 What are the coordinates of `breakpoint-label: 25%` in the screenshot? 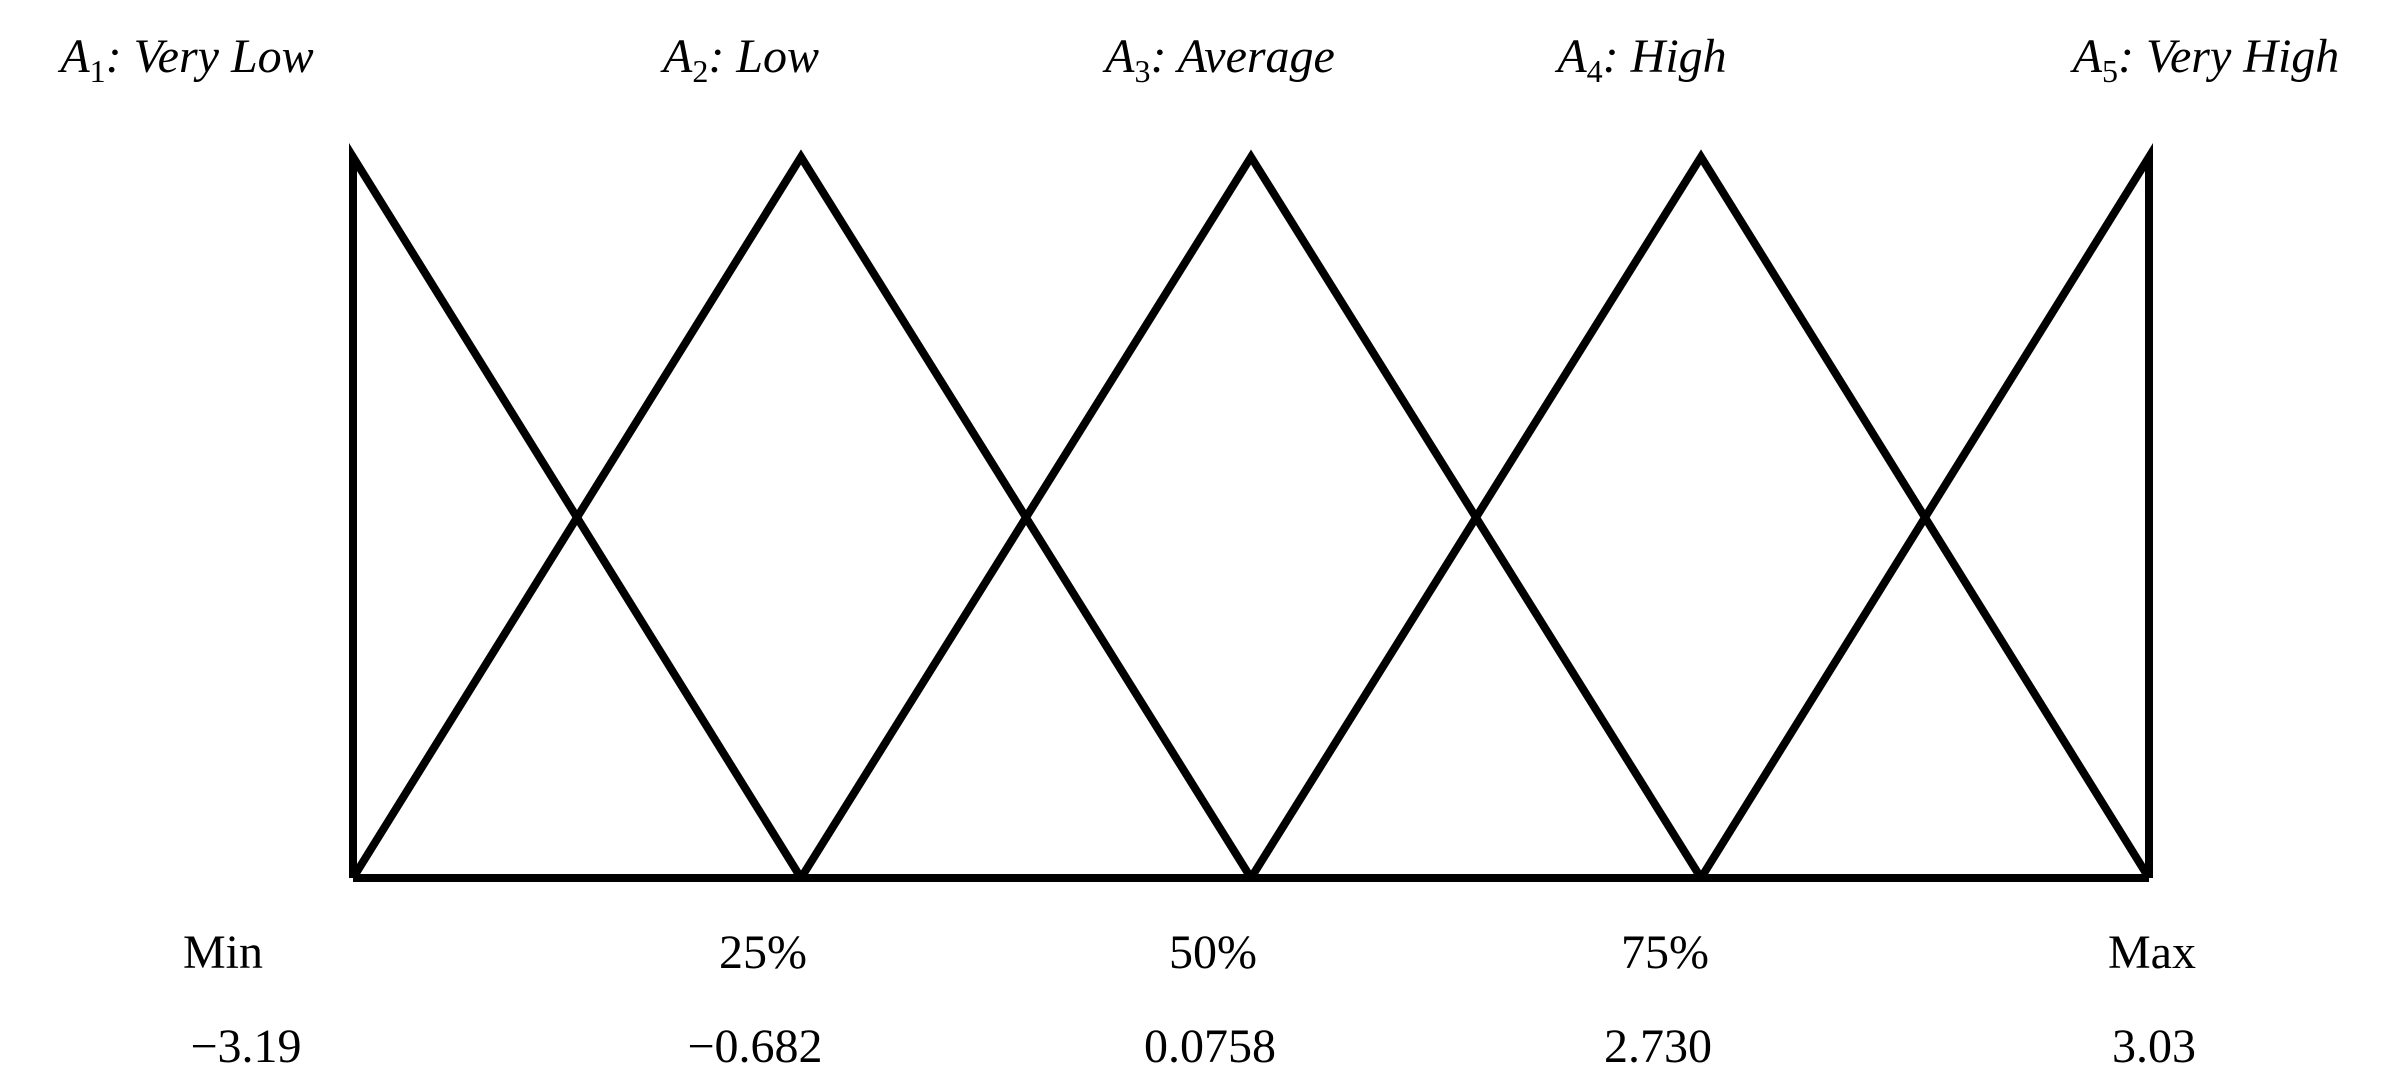 It's located at (763, 952).